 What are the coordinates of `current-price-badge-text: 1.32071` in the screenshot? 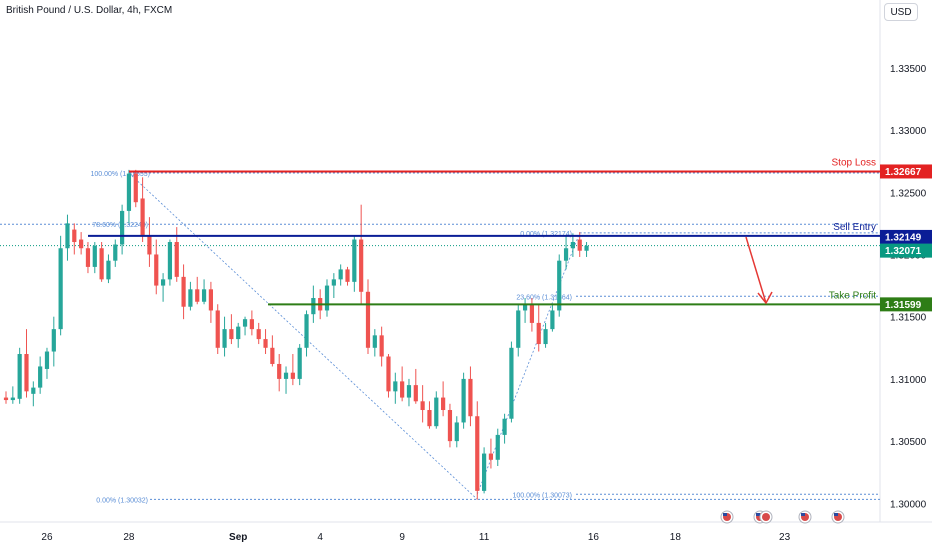 It's located at (903, 251).